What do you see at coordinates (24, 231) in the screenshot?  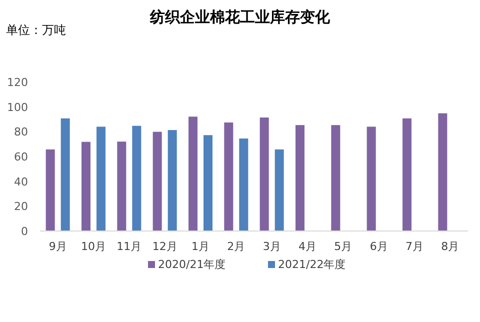 I see `y-tick-label: 0` at bounding box center [24, 231].